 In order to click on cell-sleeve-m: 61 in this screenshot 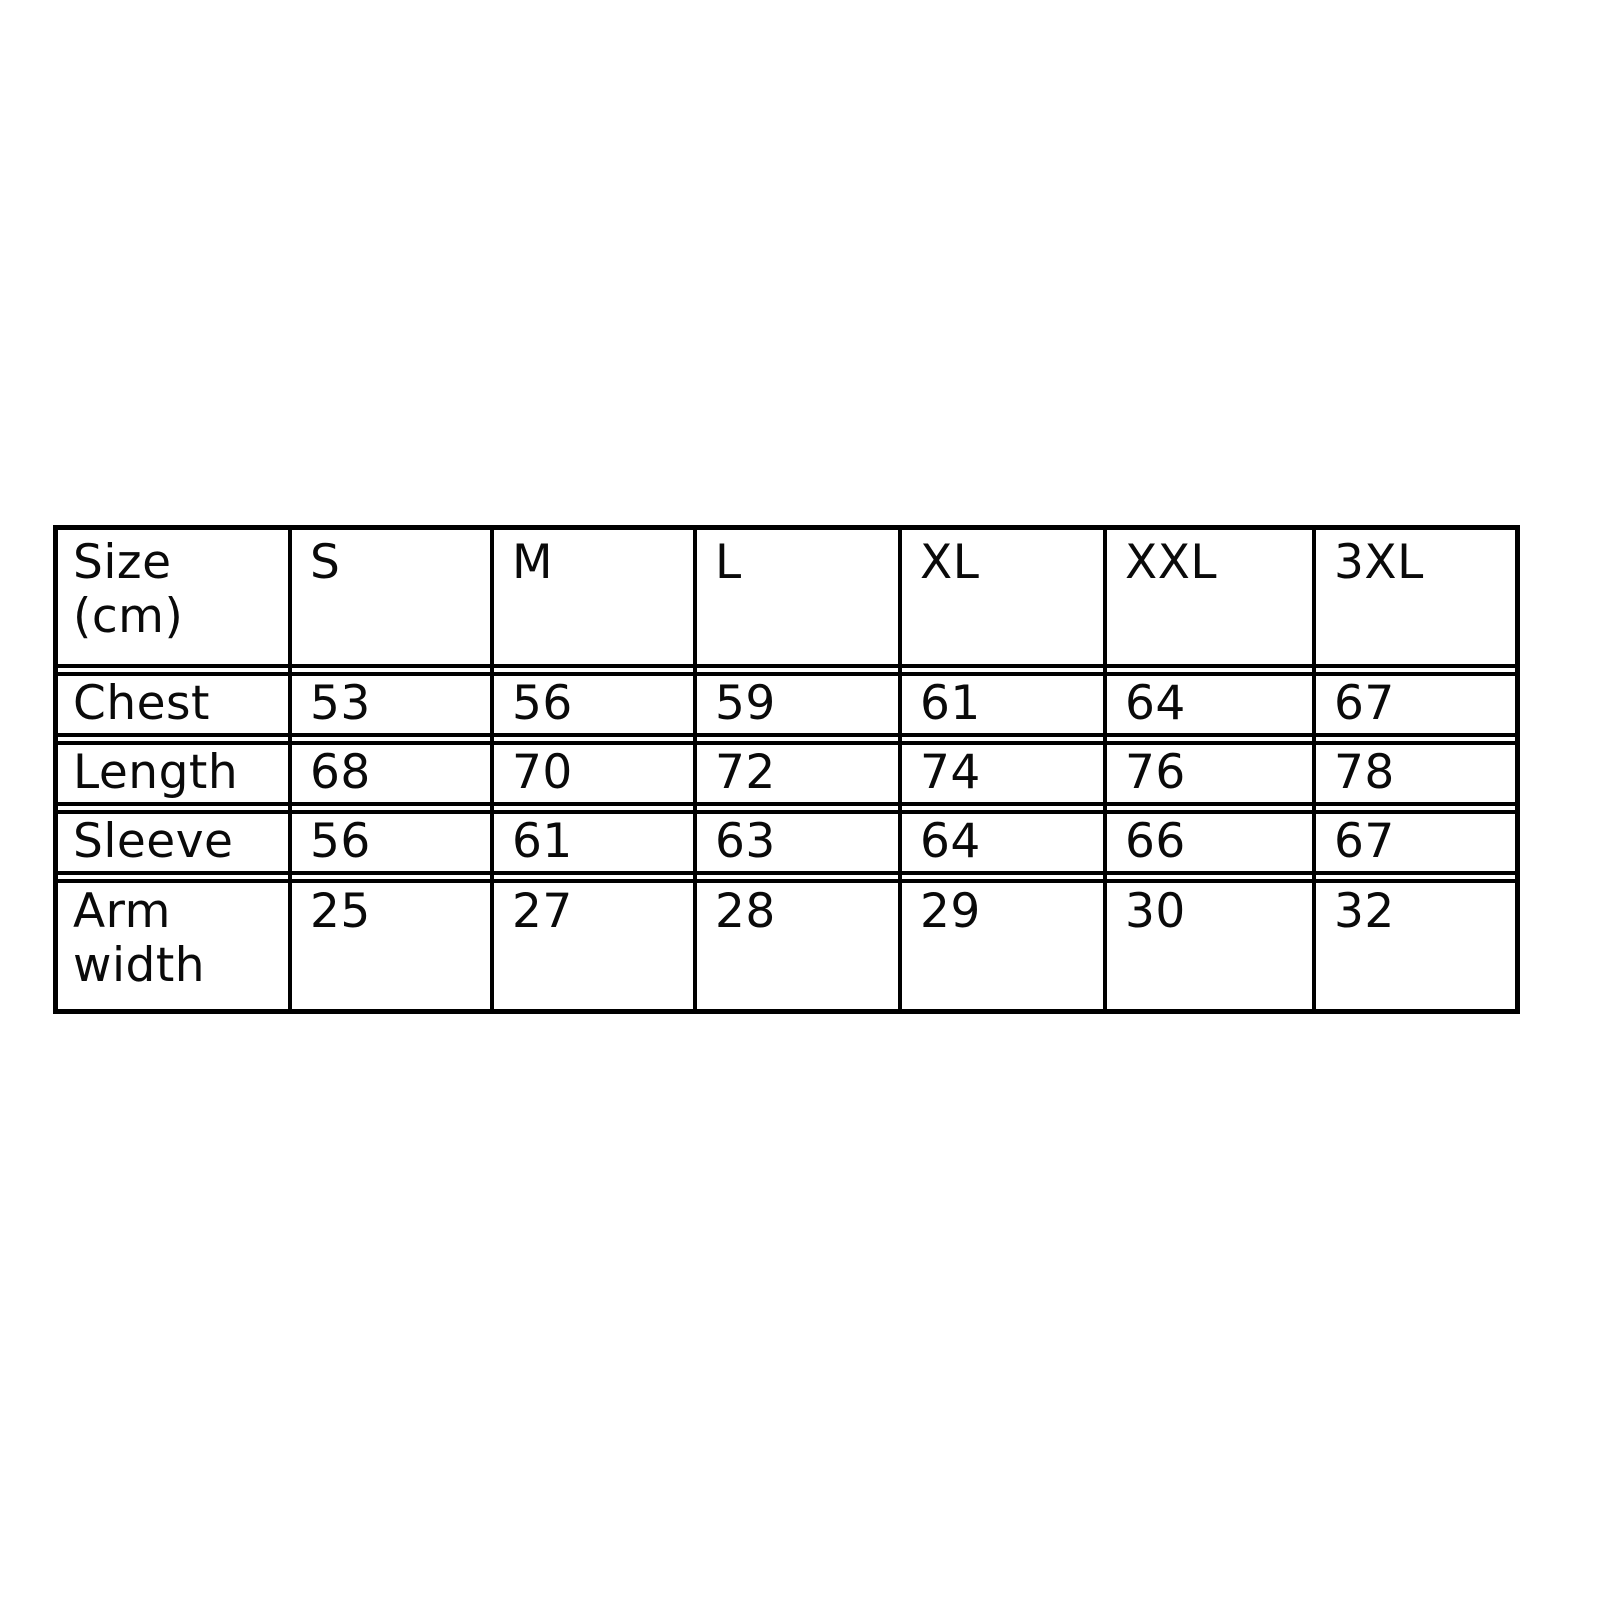, I will do `click(542, 841)`.